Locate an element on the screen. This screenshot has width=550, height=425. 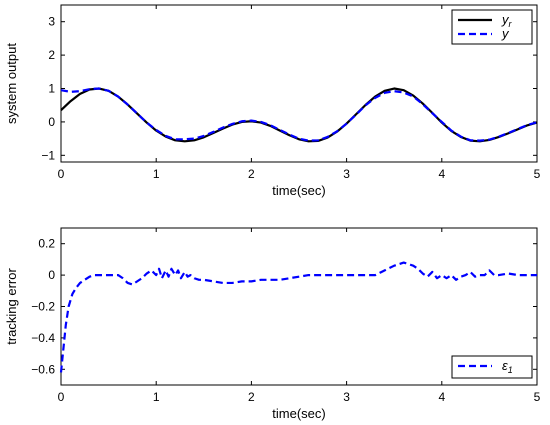
bottom-x-axis-label: time(sec) is located at coordinates (298, 413).